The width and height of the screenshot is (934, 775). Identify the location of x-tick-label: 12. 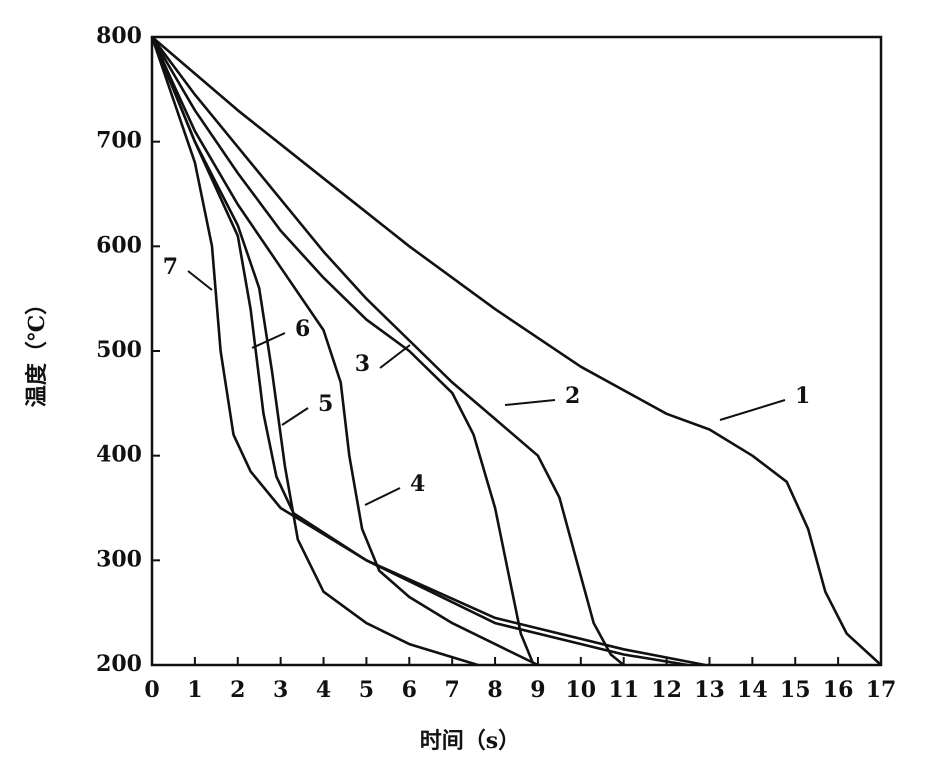
(666, 690).